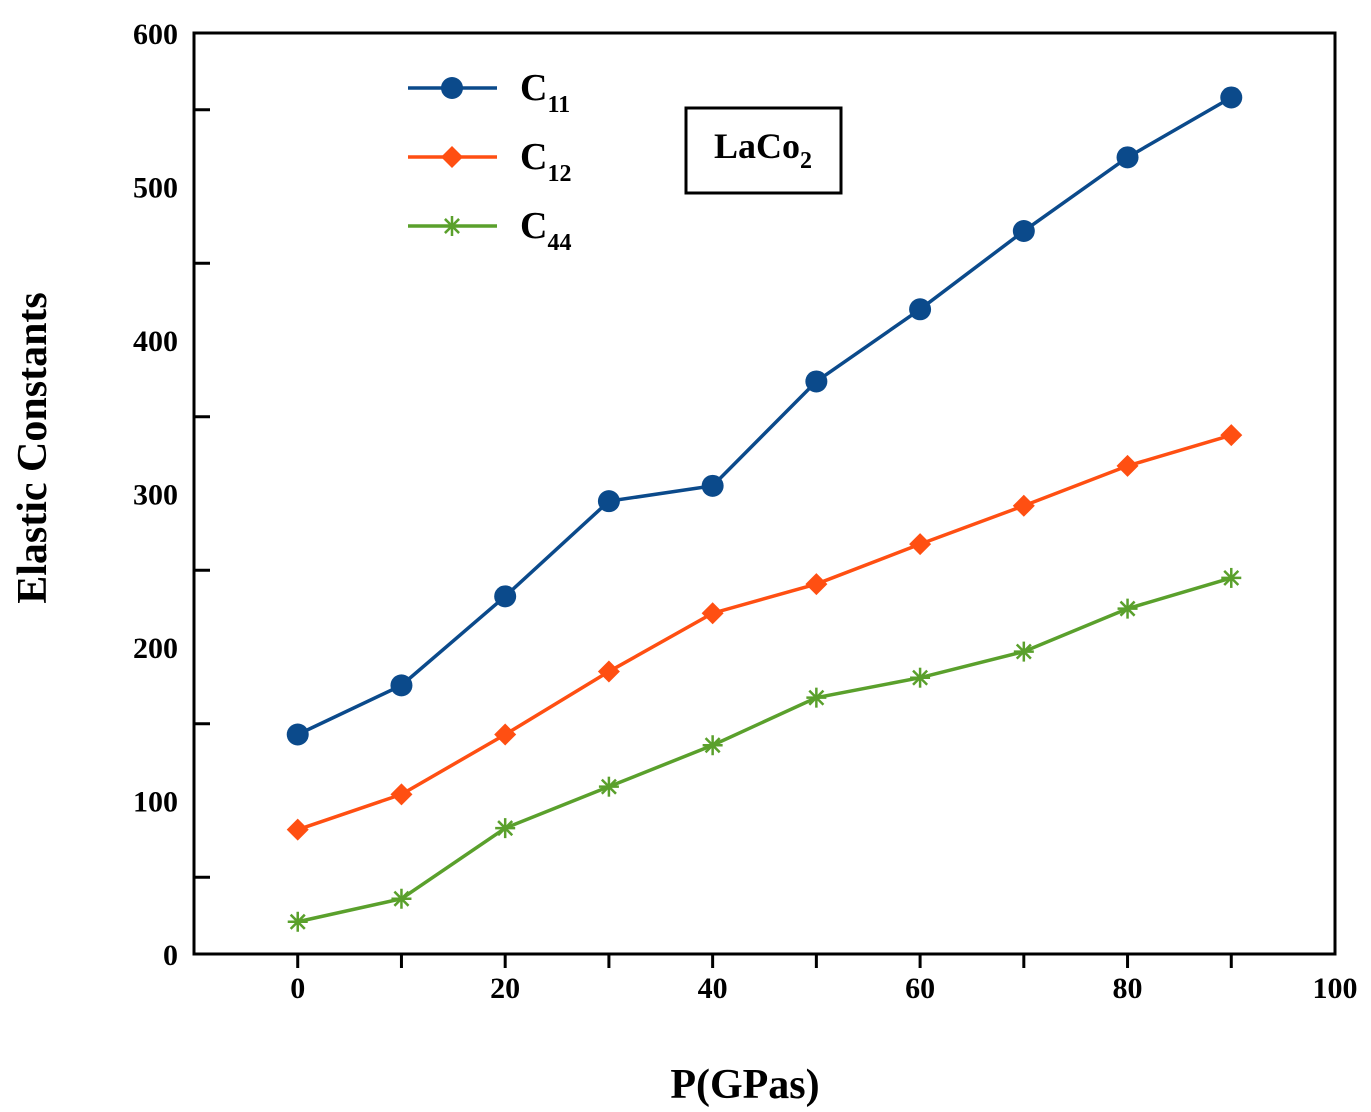 The image size is (1371, 1112). I want to click on x-tick-label: 60, so click(920, 988).